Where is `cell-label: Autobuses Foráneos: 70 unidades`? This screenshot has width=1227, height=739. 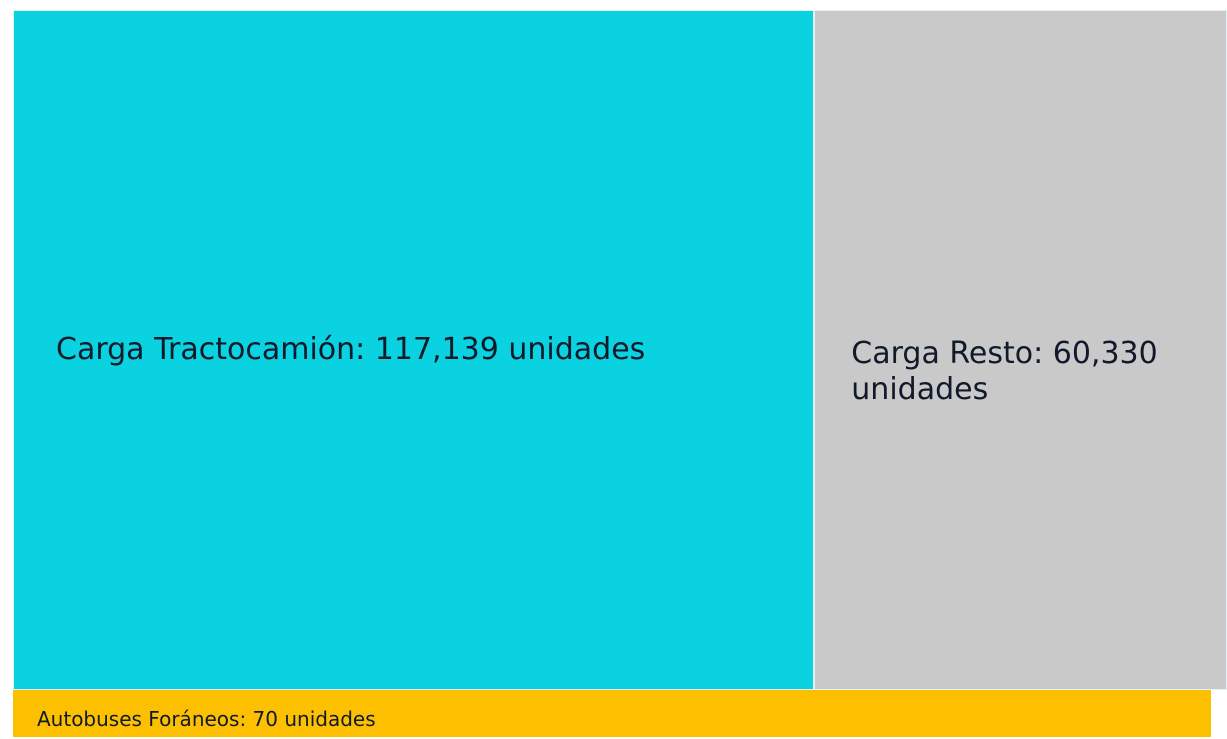
cell-label: Autobuses Foráneos: 70 unidades is located at coordinates (206, 719).